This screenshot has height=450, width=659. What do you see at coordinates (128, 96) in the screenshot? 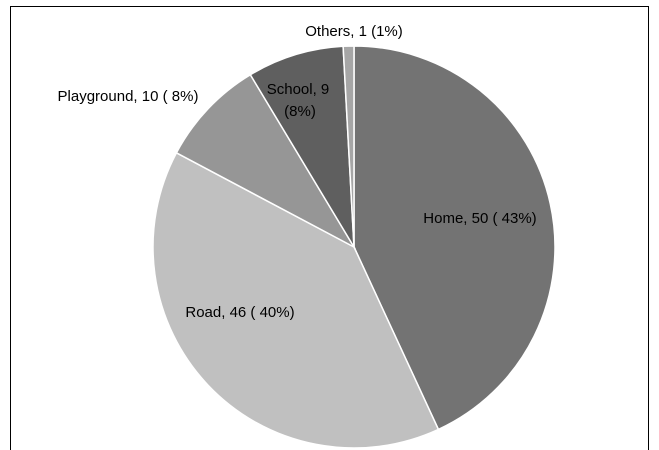
I see `slice-label-playground: Playground, 10 ( 8%)` at bounding box center [128, 96].